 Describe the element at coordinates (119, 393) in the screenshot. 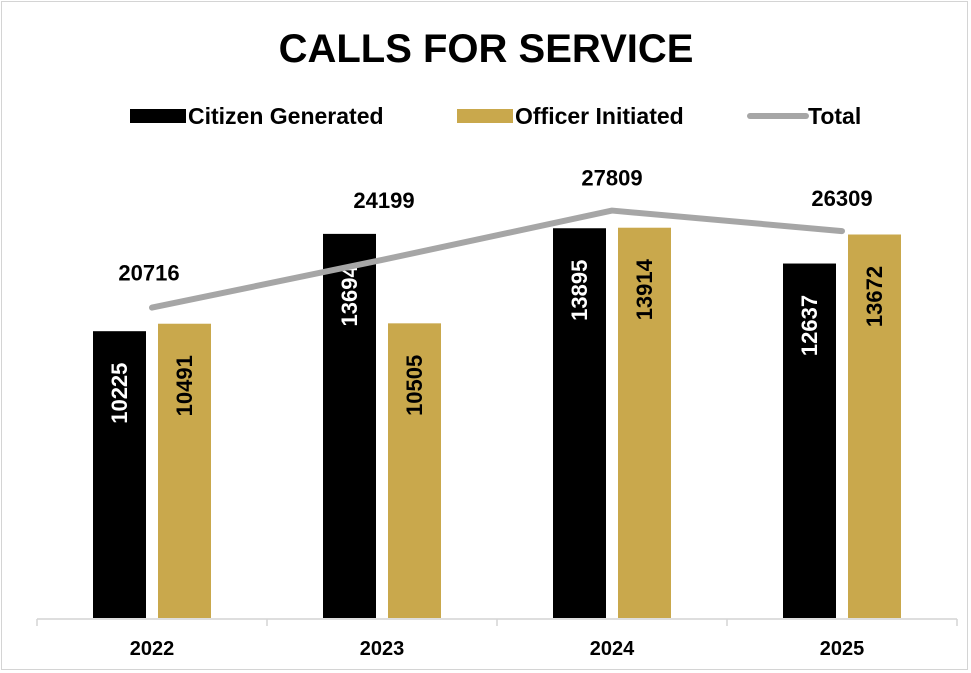

I see `data-label-citizen-generated-2022: 10225` at that location.